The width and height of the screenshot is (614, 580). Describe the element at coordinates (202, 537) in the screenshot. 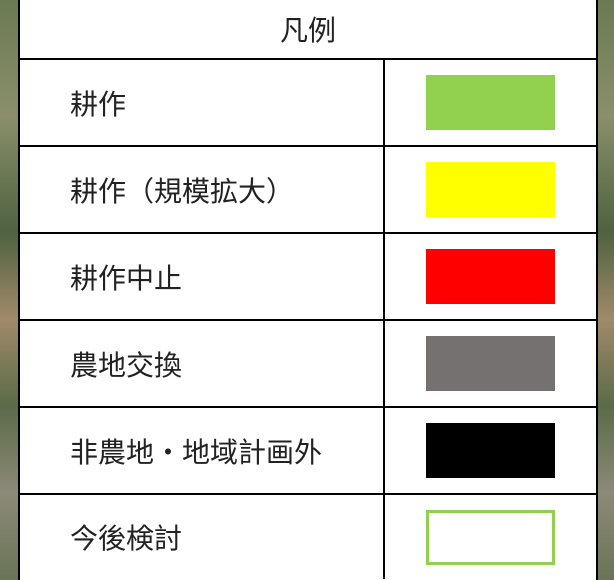

I see `legend-label: 今後検討` at that location.